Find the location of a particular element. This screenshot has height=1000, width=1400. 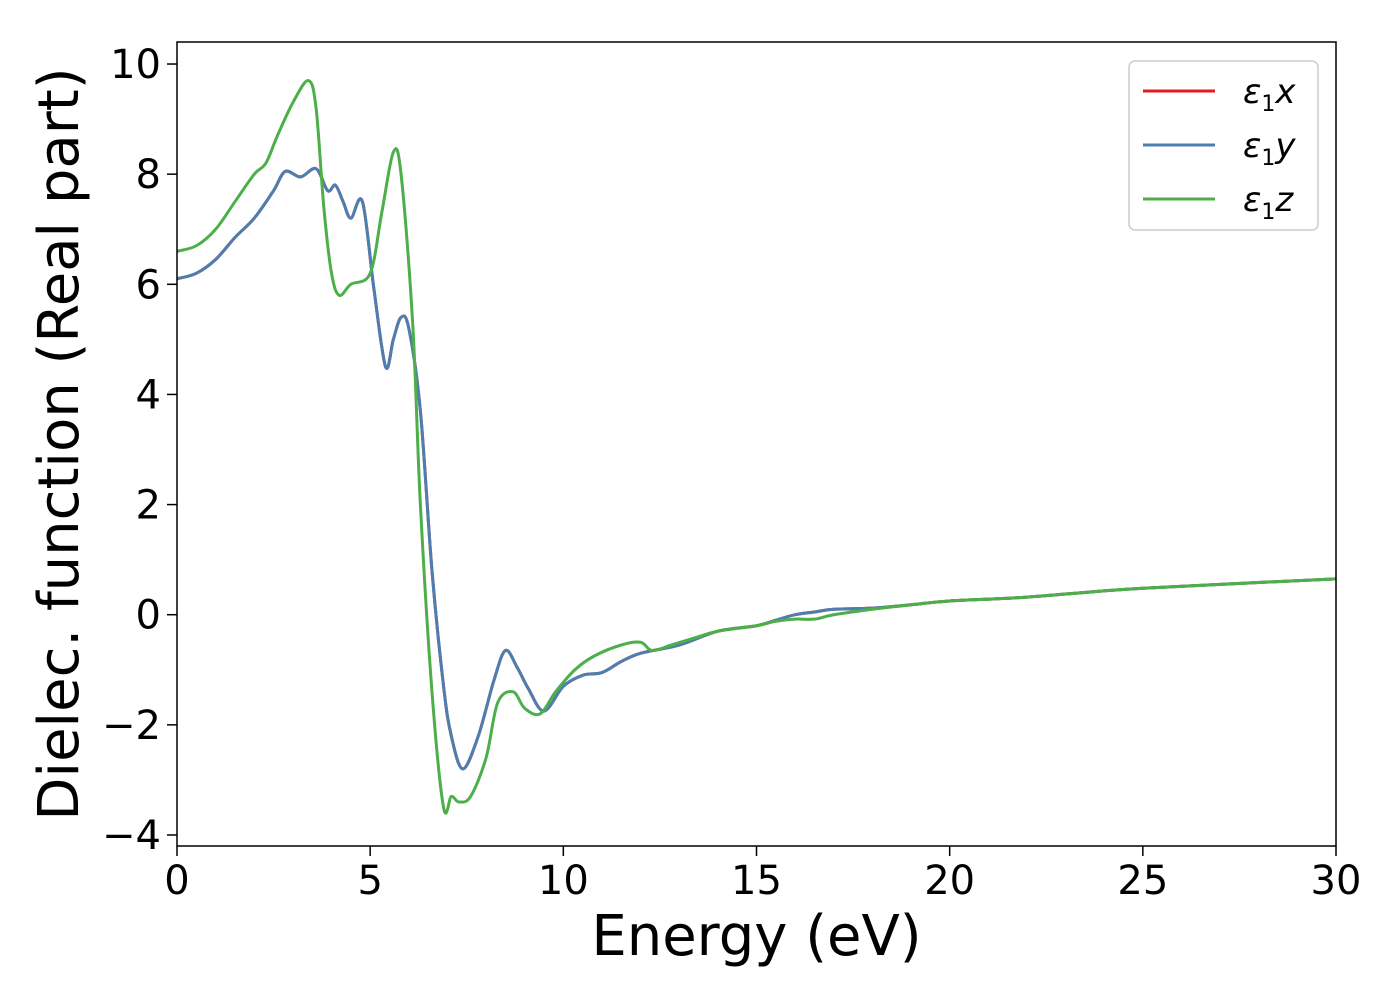

y-tick-label: 8 is located at coordinates (148, 175).